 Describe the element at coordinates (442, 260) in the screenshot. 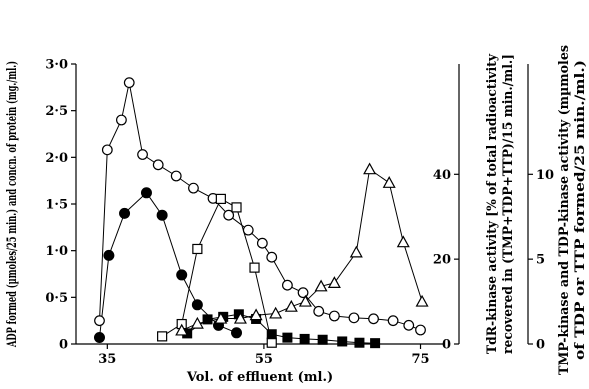

I see `right-inner-y-tick-label: 20` at that location.